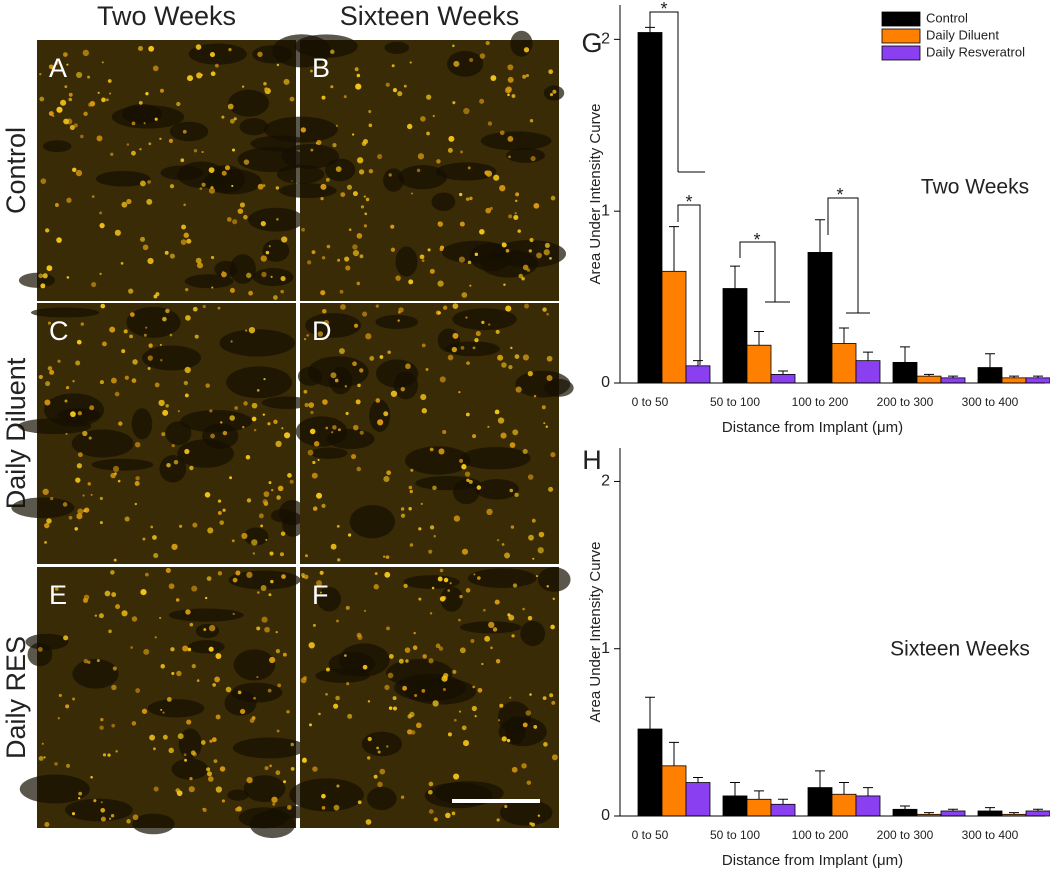  I want to click on x-tick-label: 50 to 100, so click(735, 835).